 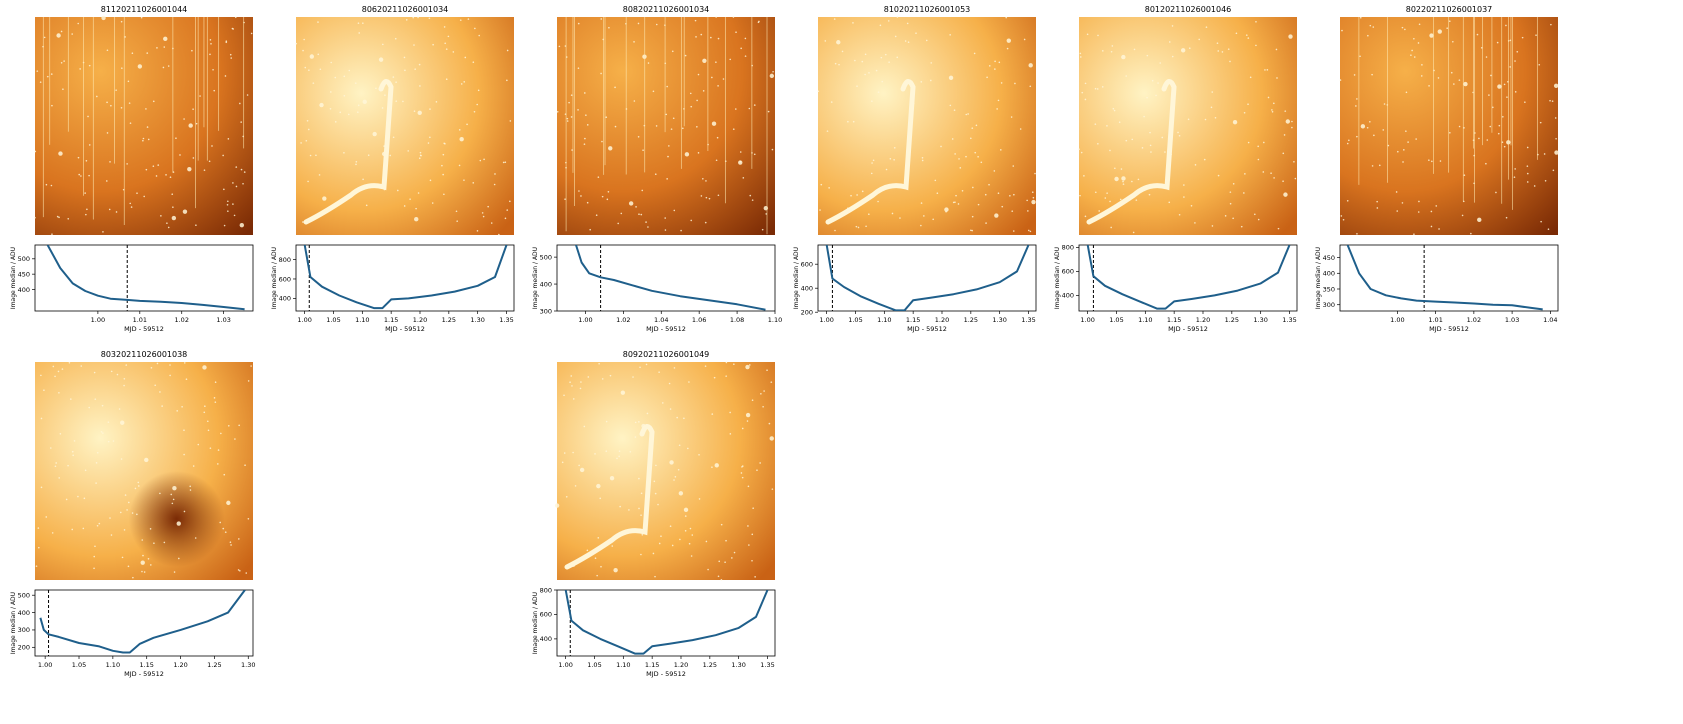 I want to click on x-tick-label: 1.00, so click(x=45, y=665).